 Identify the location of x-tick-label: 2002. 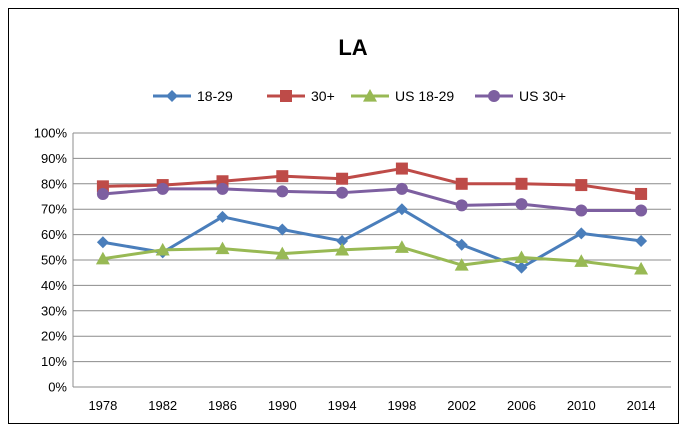
(461, 405).